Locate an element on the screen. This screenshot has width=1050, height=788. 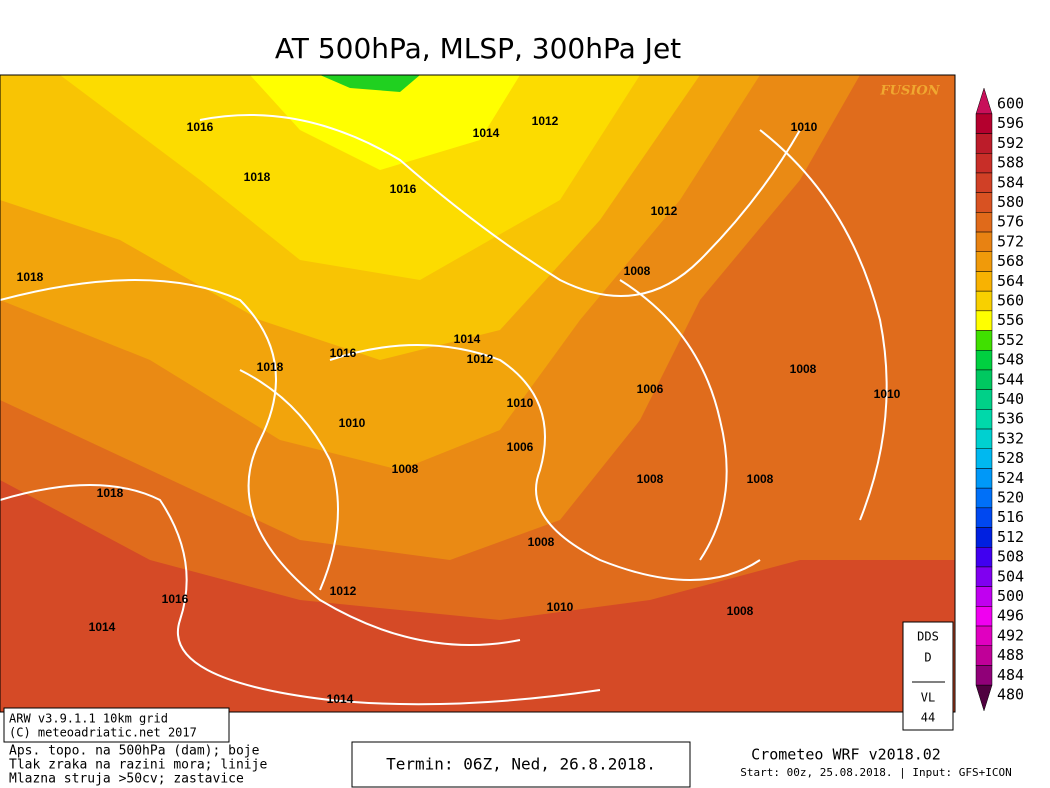
colorbar-label: 484 is located at coordinates (1010, 675).